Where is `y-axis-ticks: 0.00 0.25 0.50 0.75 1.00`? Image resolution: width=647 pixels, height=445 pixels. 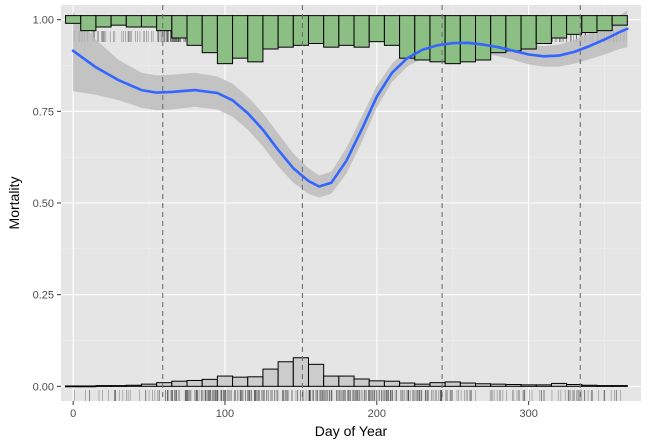 y-axis-ticks: 0.00 0.25 0.50 0.75 1.00 is located at coordinates (47, 204).